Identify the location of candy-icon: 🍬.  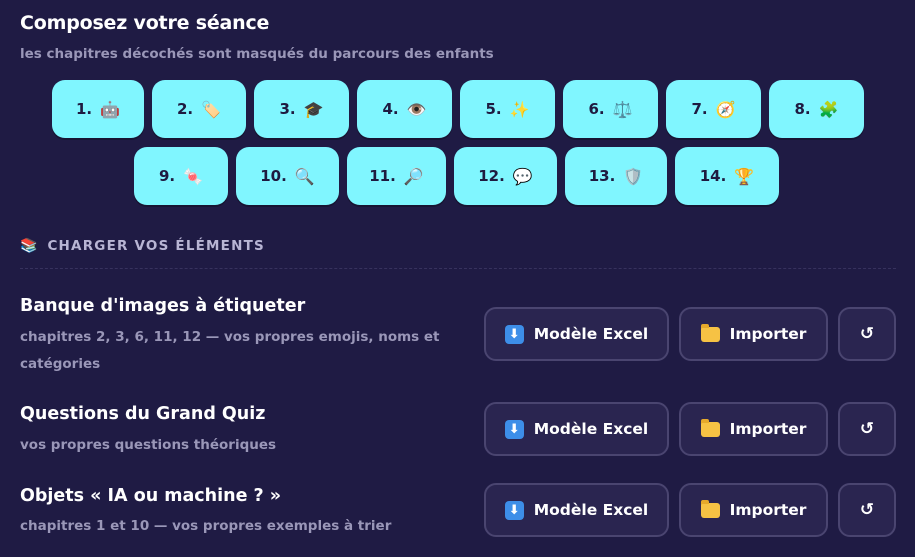
(193, 176).